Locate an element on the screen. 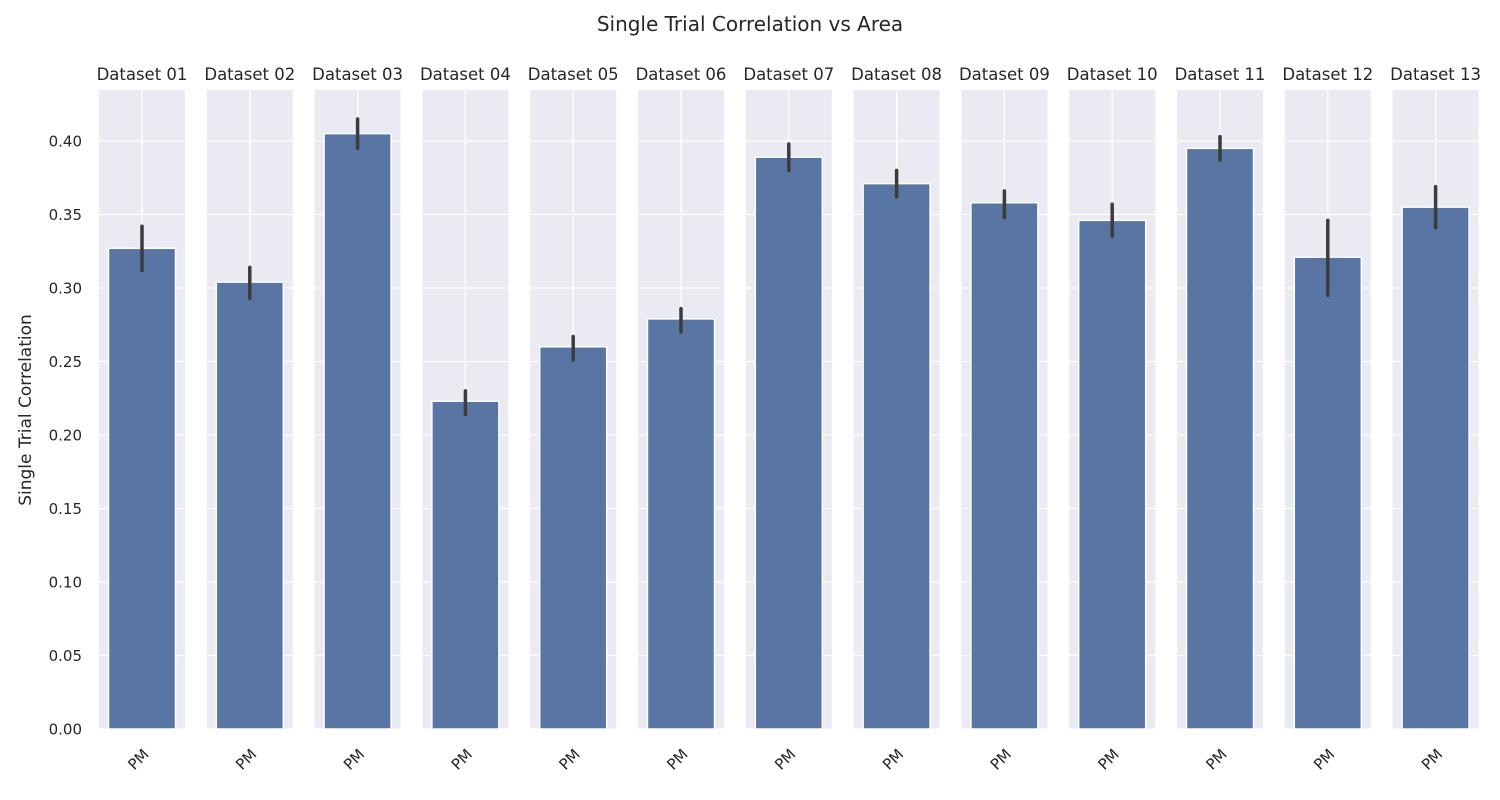 The width and height of the screenshot is (1500, 800). y-tick-label: 0.00 is located at coordinates (65, 730).